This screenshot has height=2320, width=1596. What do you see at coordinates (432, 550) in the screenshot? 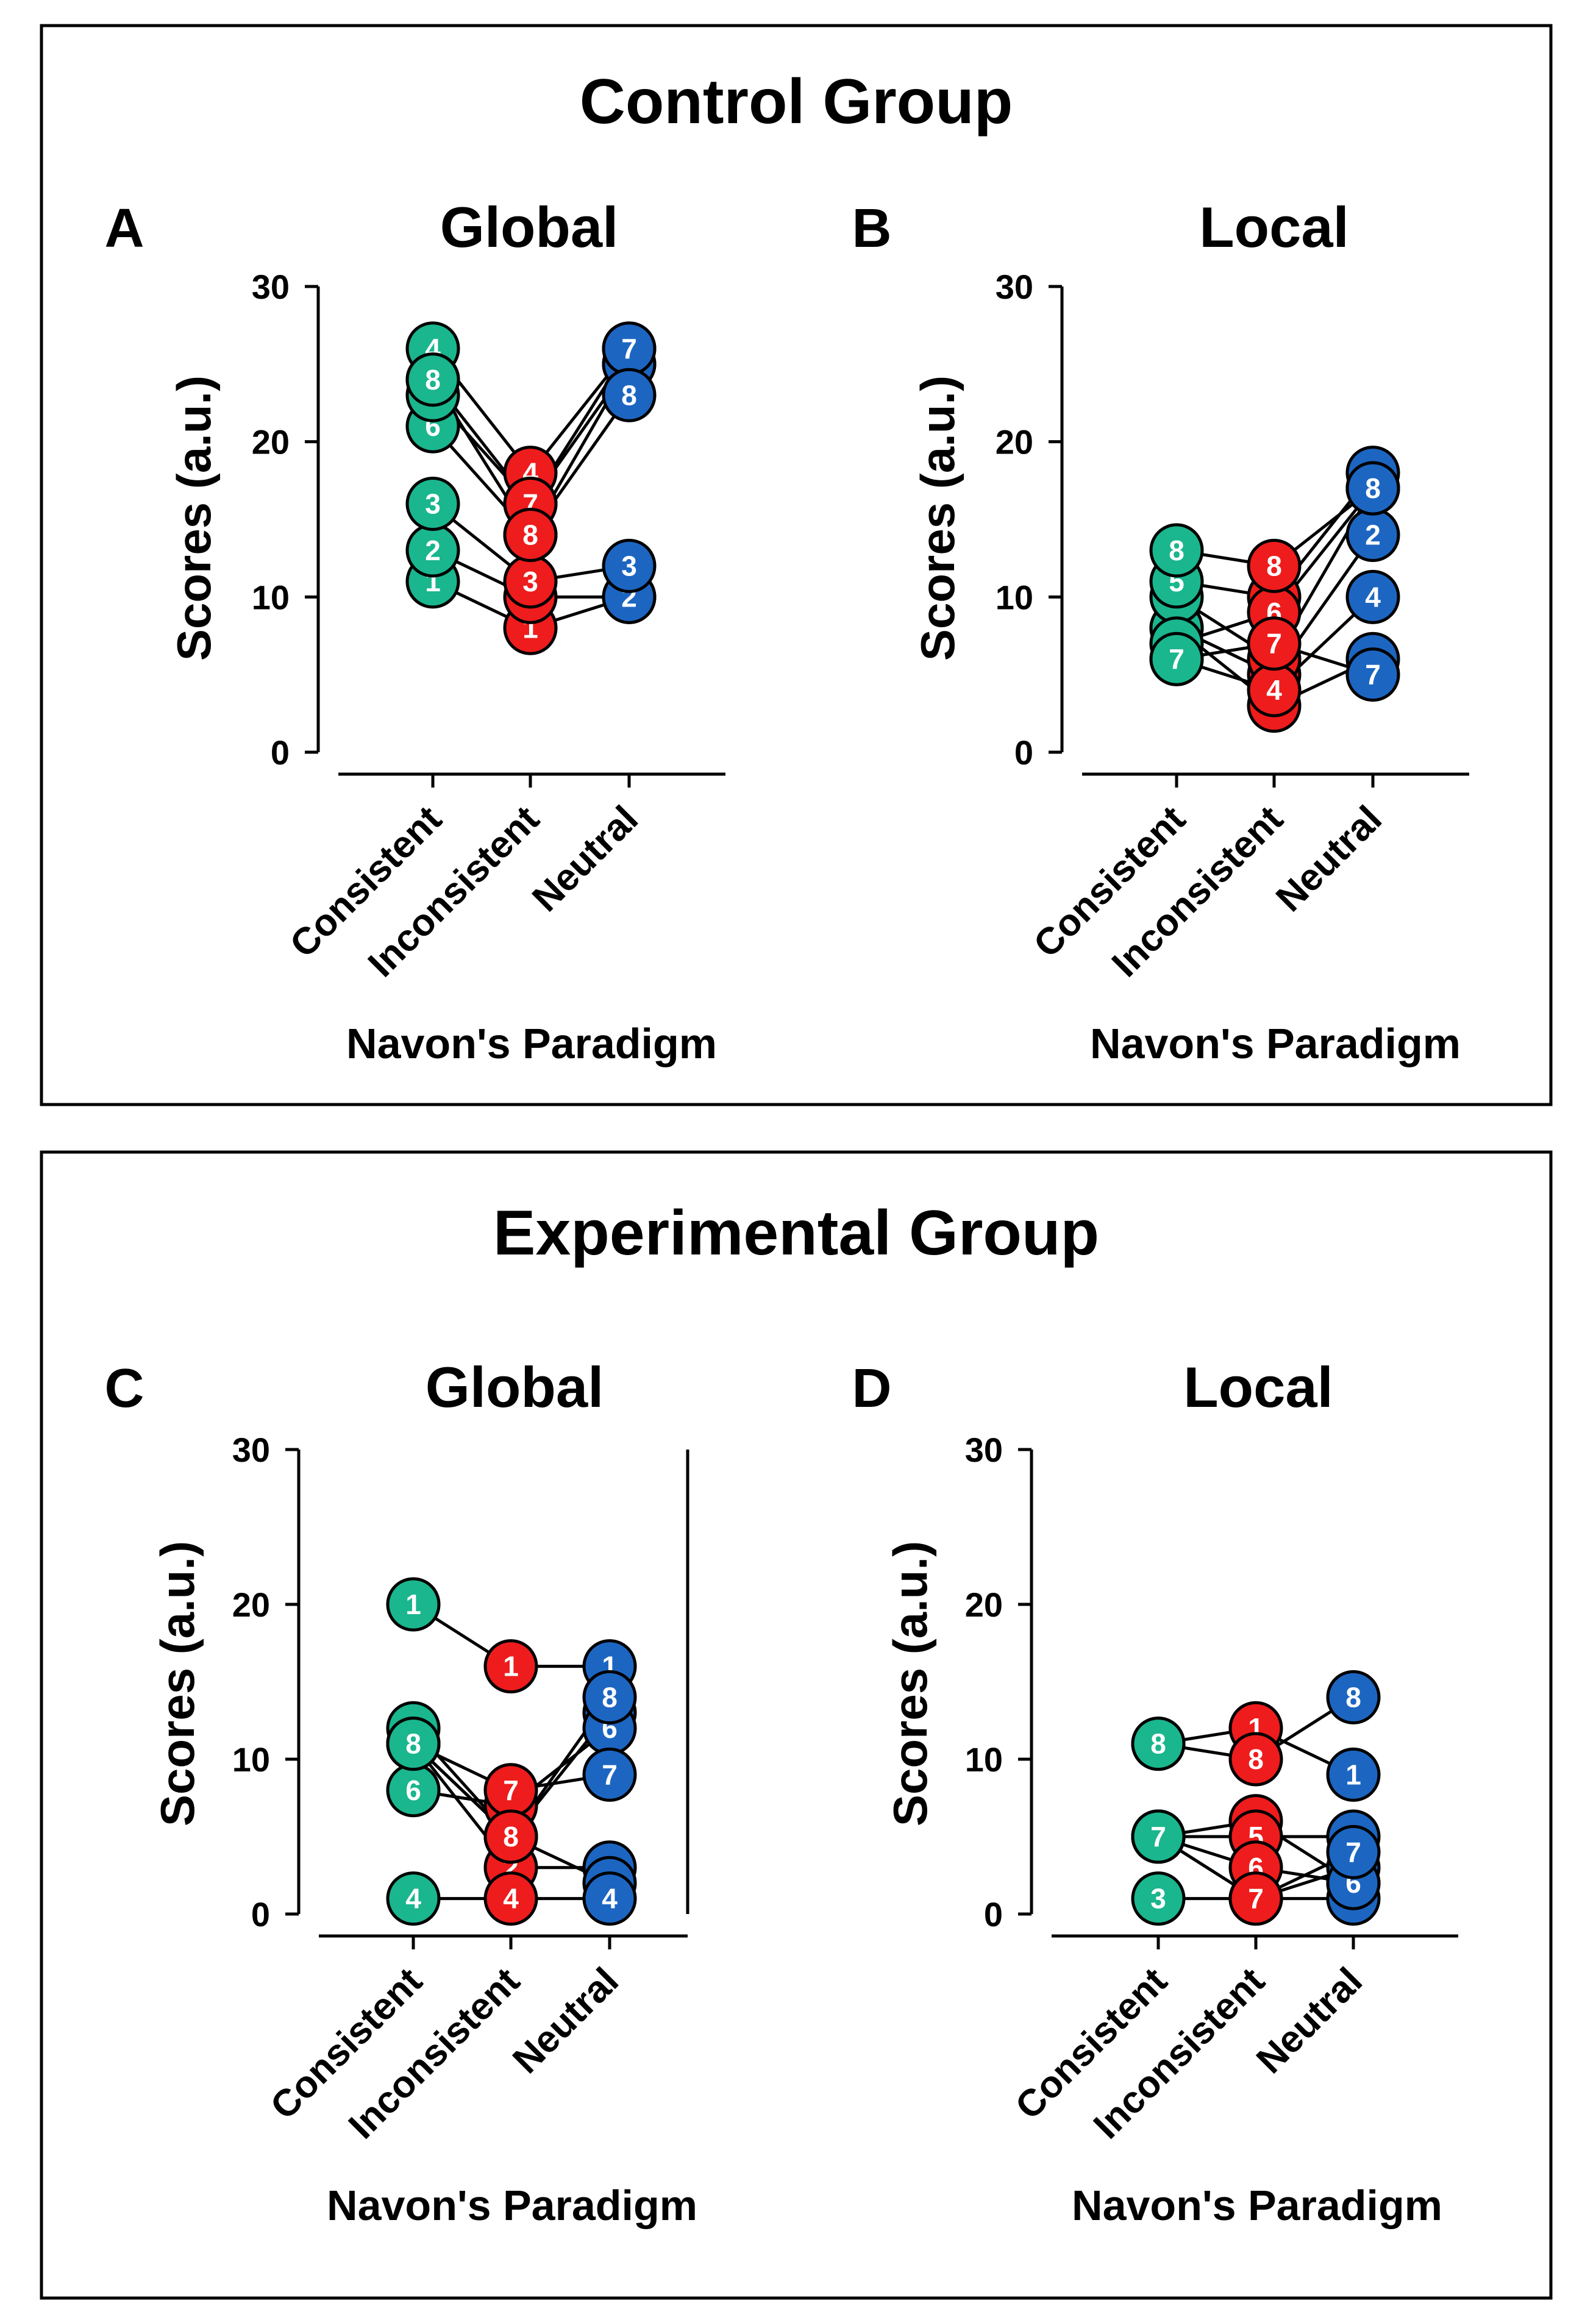
I see `subject-2-consistent-point: 2` at bounding box center [432, 550].